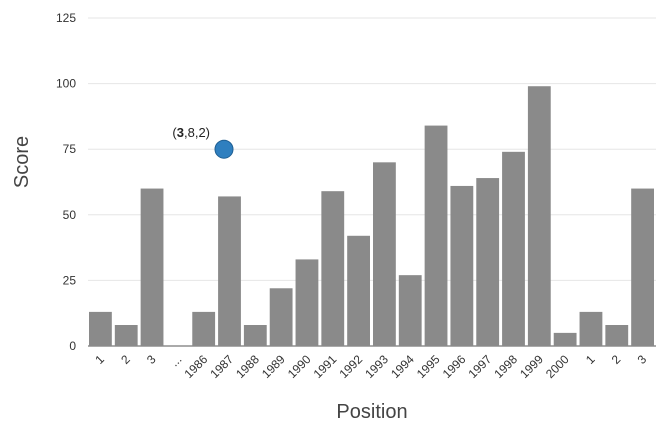 The width and height of the screenshot is (656, 425). Describe the element at coordinates (66, 18) in the screenshot. I see `y-tick-label: 125` at that location.